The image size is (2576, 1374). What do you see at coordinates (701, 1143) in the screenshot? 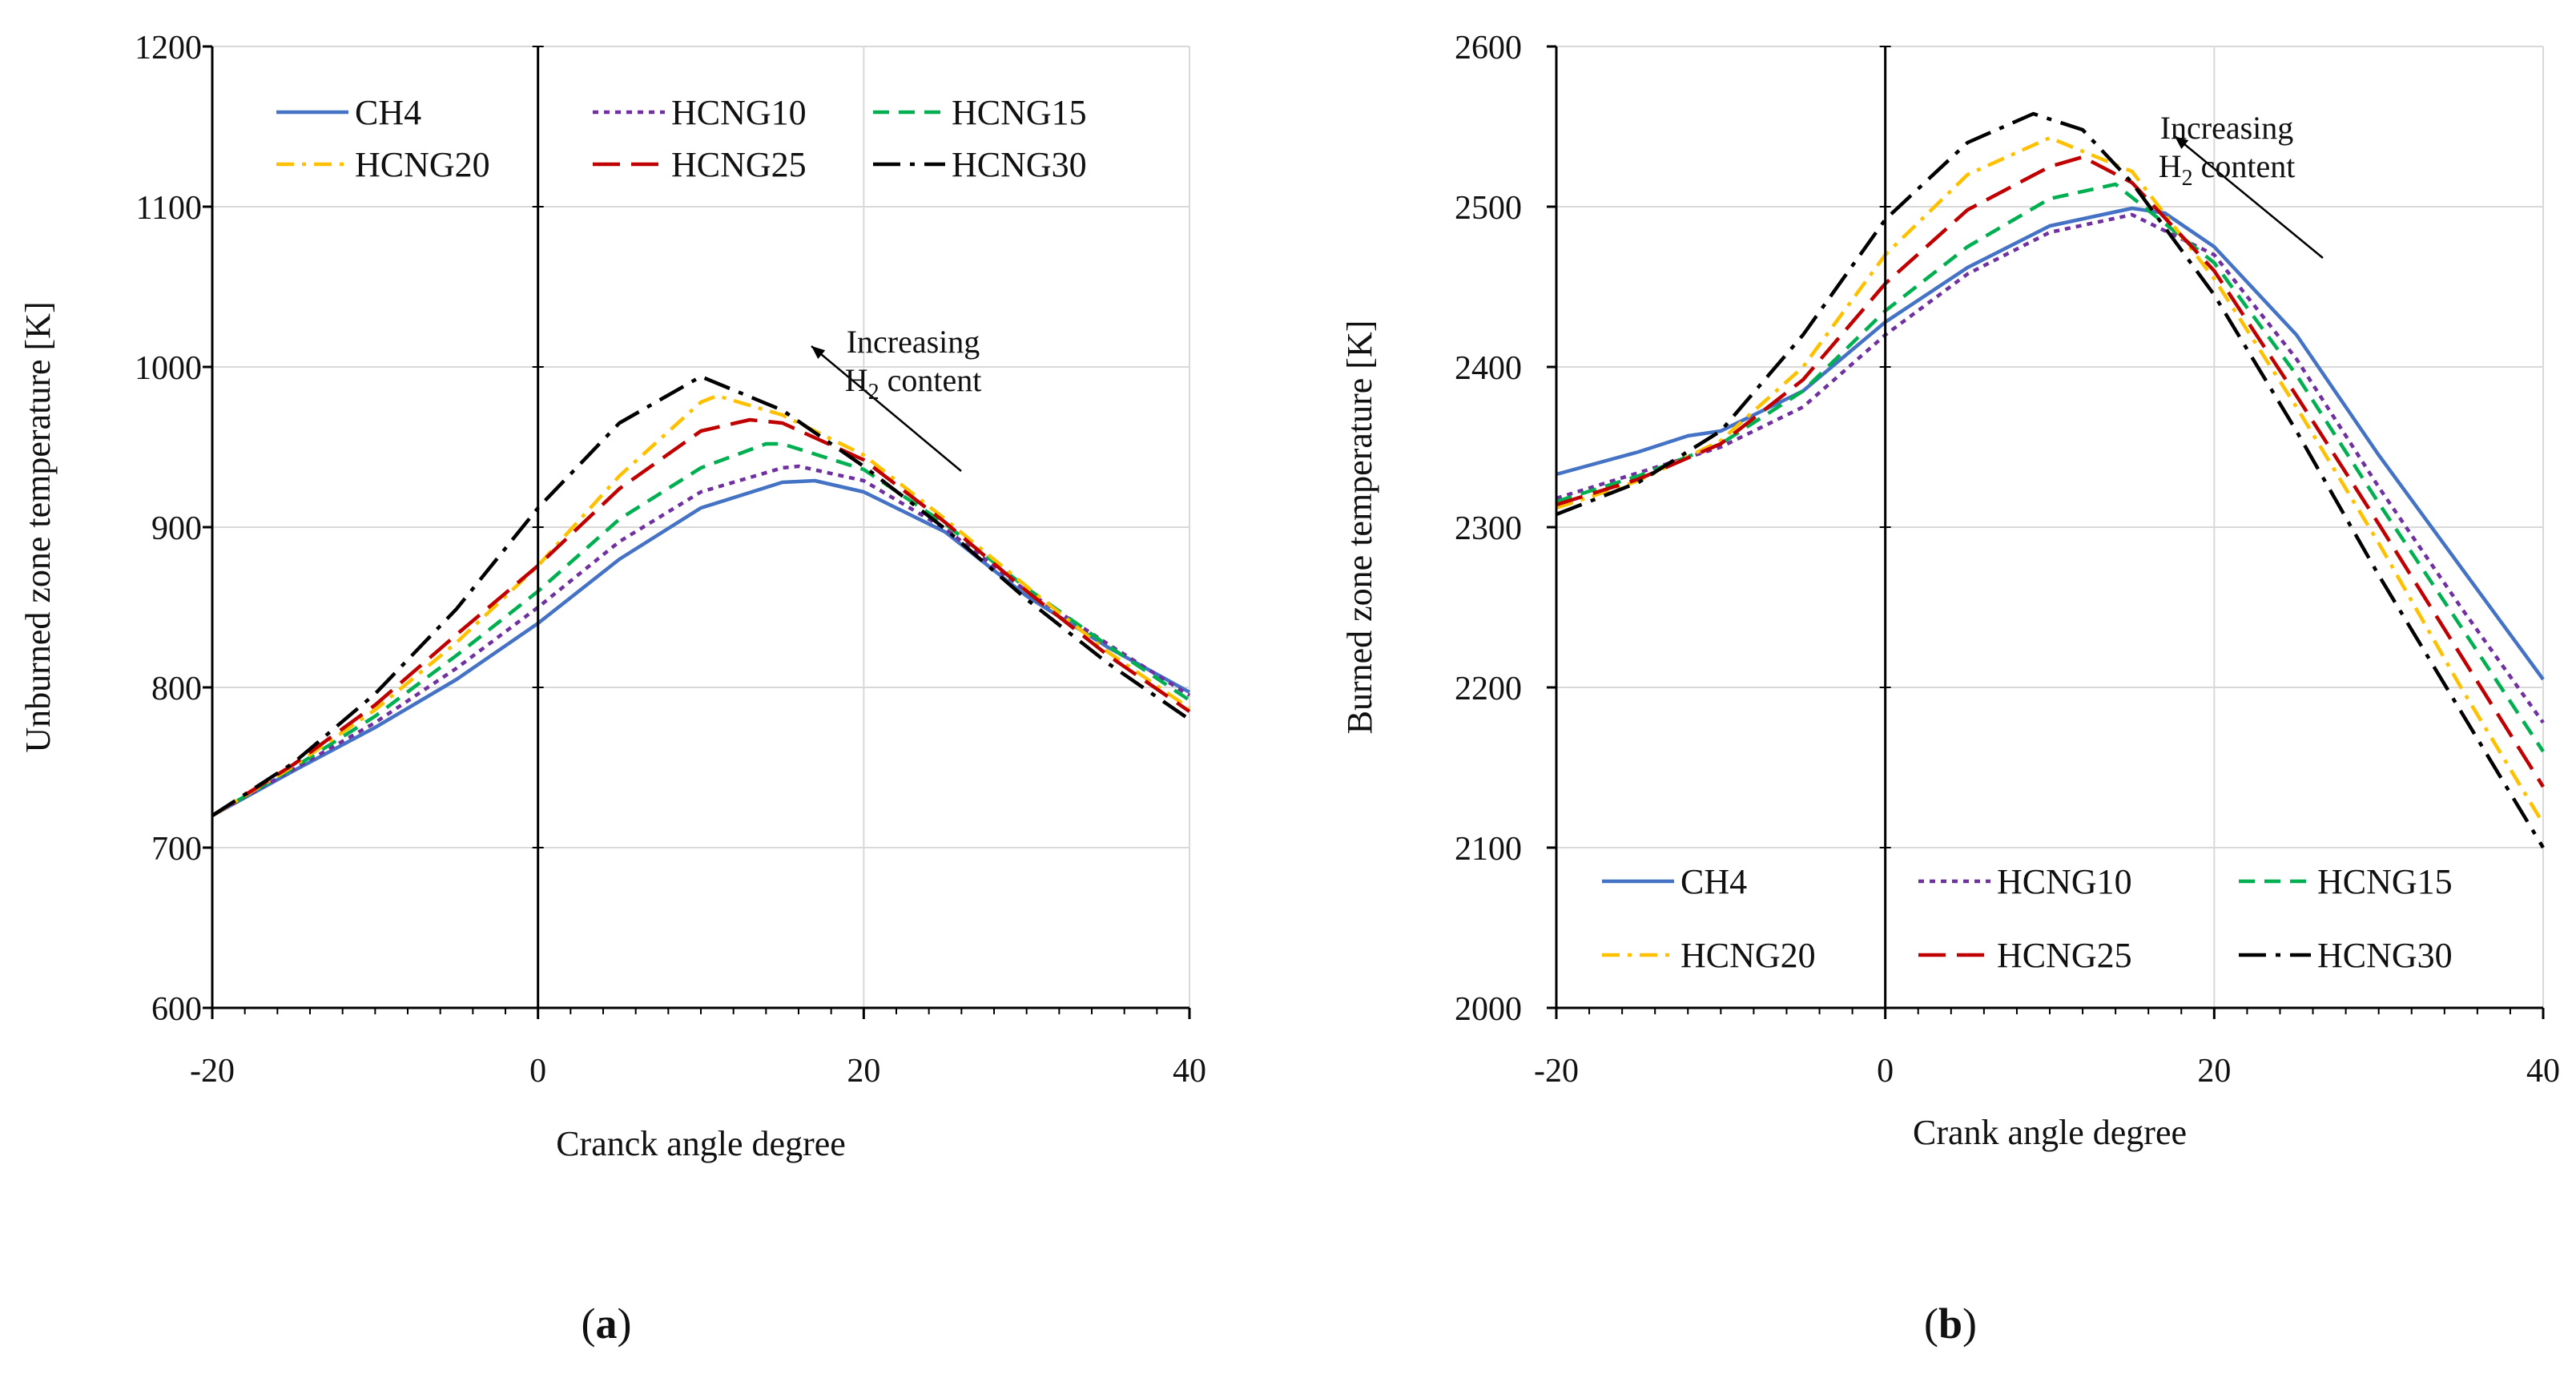
I see `x-axis-title: Cranck angle degree` at bounding box center [701, 1143].